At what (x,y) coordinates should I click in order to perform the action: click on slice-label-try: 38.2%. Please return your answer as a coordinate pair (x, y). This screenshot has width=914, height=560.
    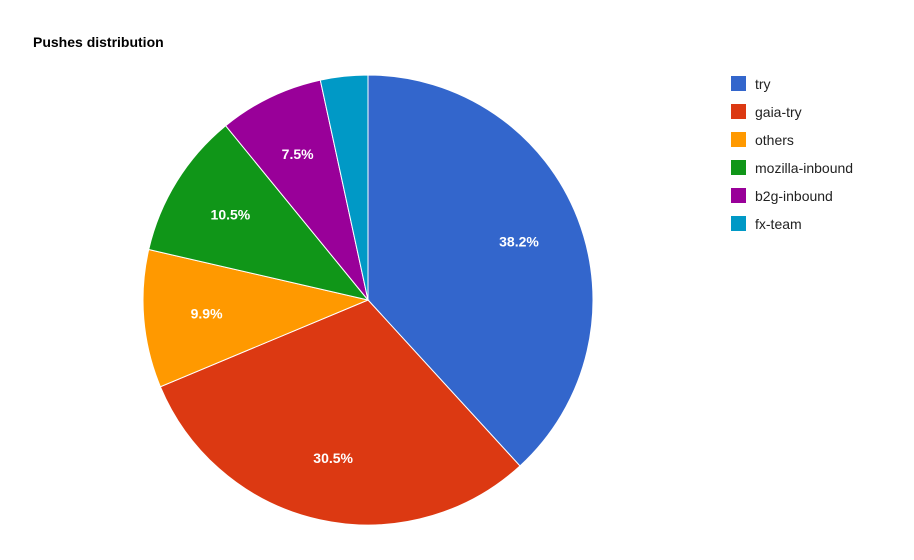
    Looking at the image, I should click on (519, 241).